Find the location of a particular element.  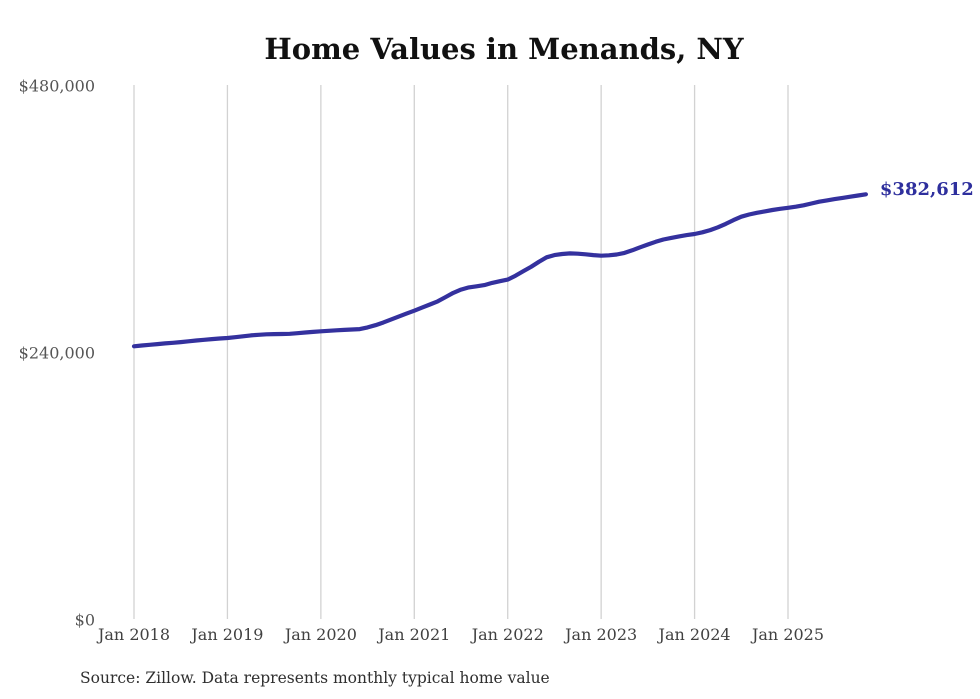

y-axis-tick-label: $240,000 is located at coordinates (57, 353).